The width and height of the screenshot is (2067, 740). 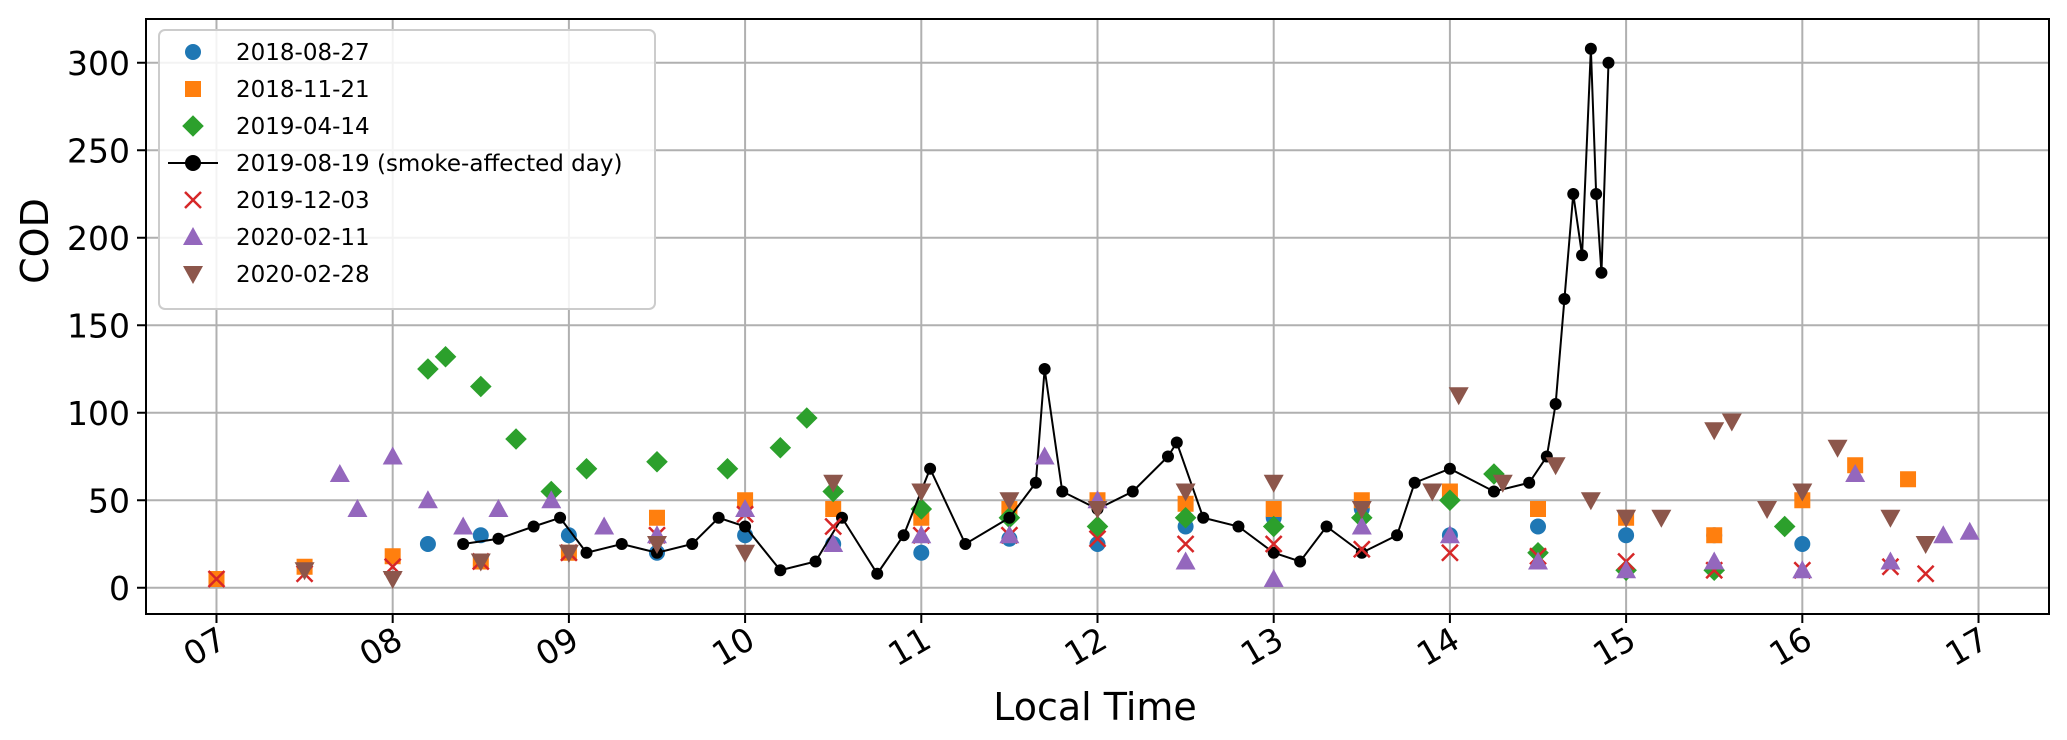 What do you see at coordinates (1967, 646) in the screenshot?
I see `x-tick-label: 17` at bounding box center [1967, 646].